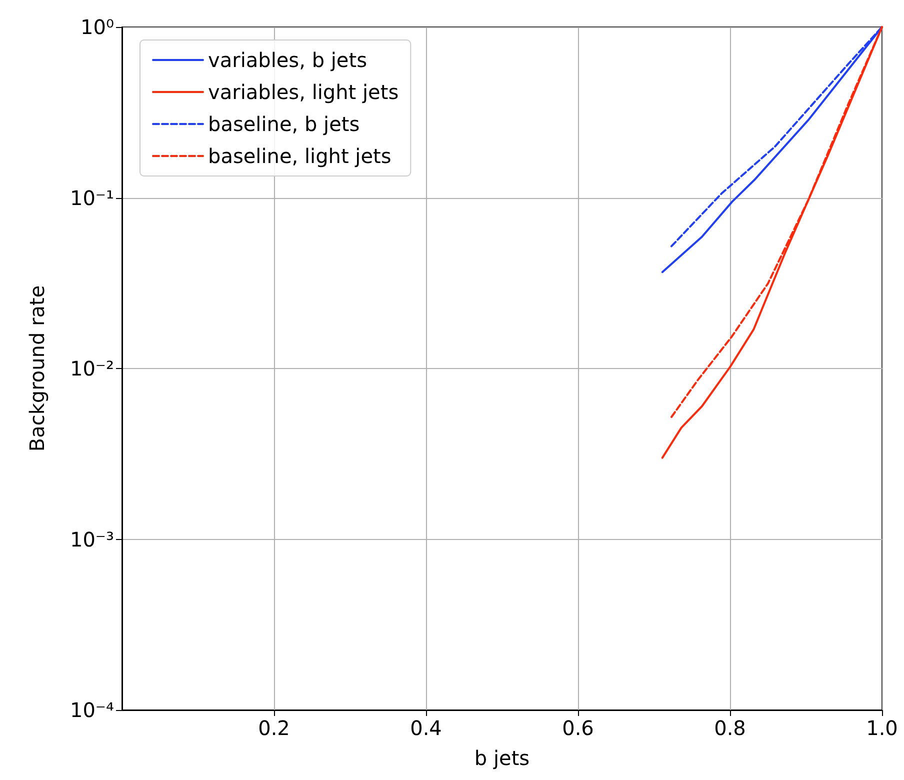 The image size is (904, 780). What do you see at coordinates (730, 728) in the screenshot?
I see `x-tick-label: 0.8` at bounding box center [730, 728].